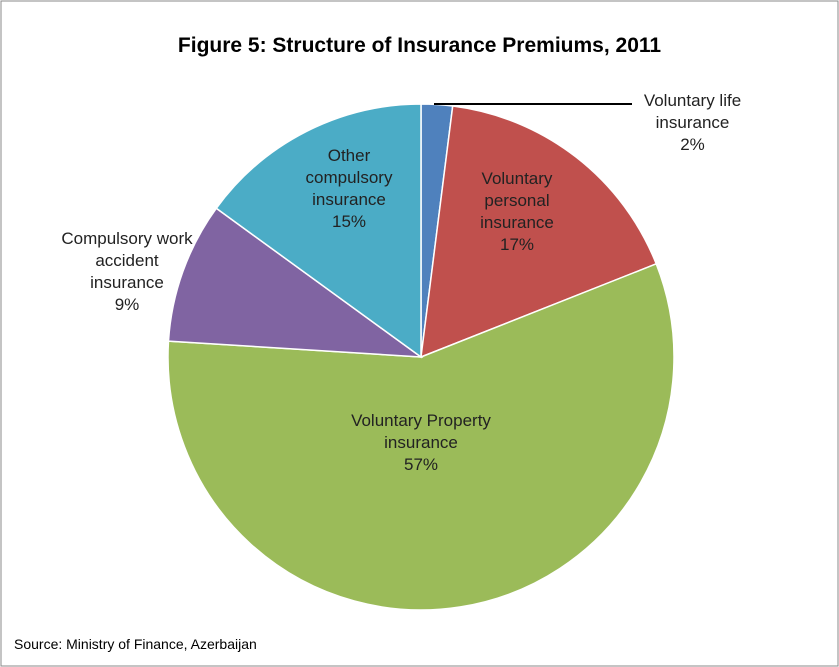 This screenshot has width=839, height=667. Describe the element at coordinates (517, 244) in the screenshot. I see `slice-value-label: 17%` at that location.